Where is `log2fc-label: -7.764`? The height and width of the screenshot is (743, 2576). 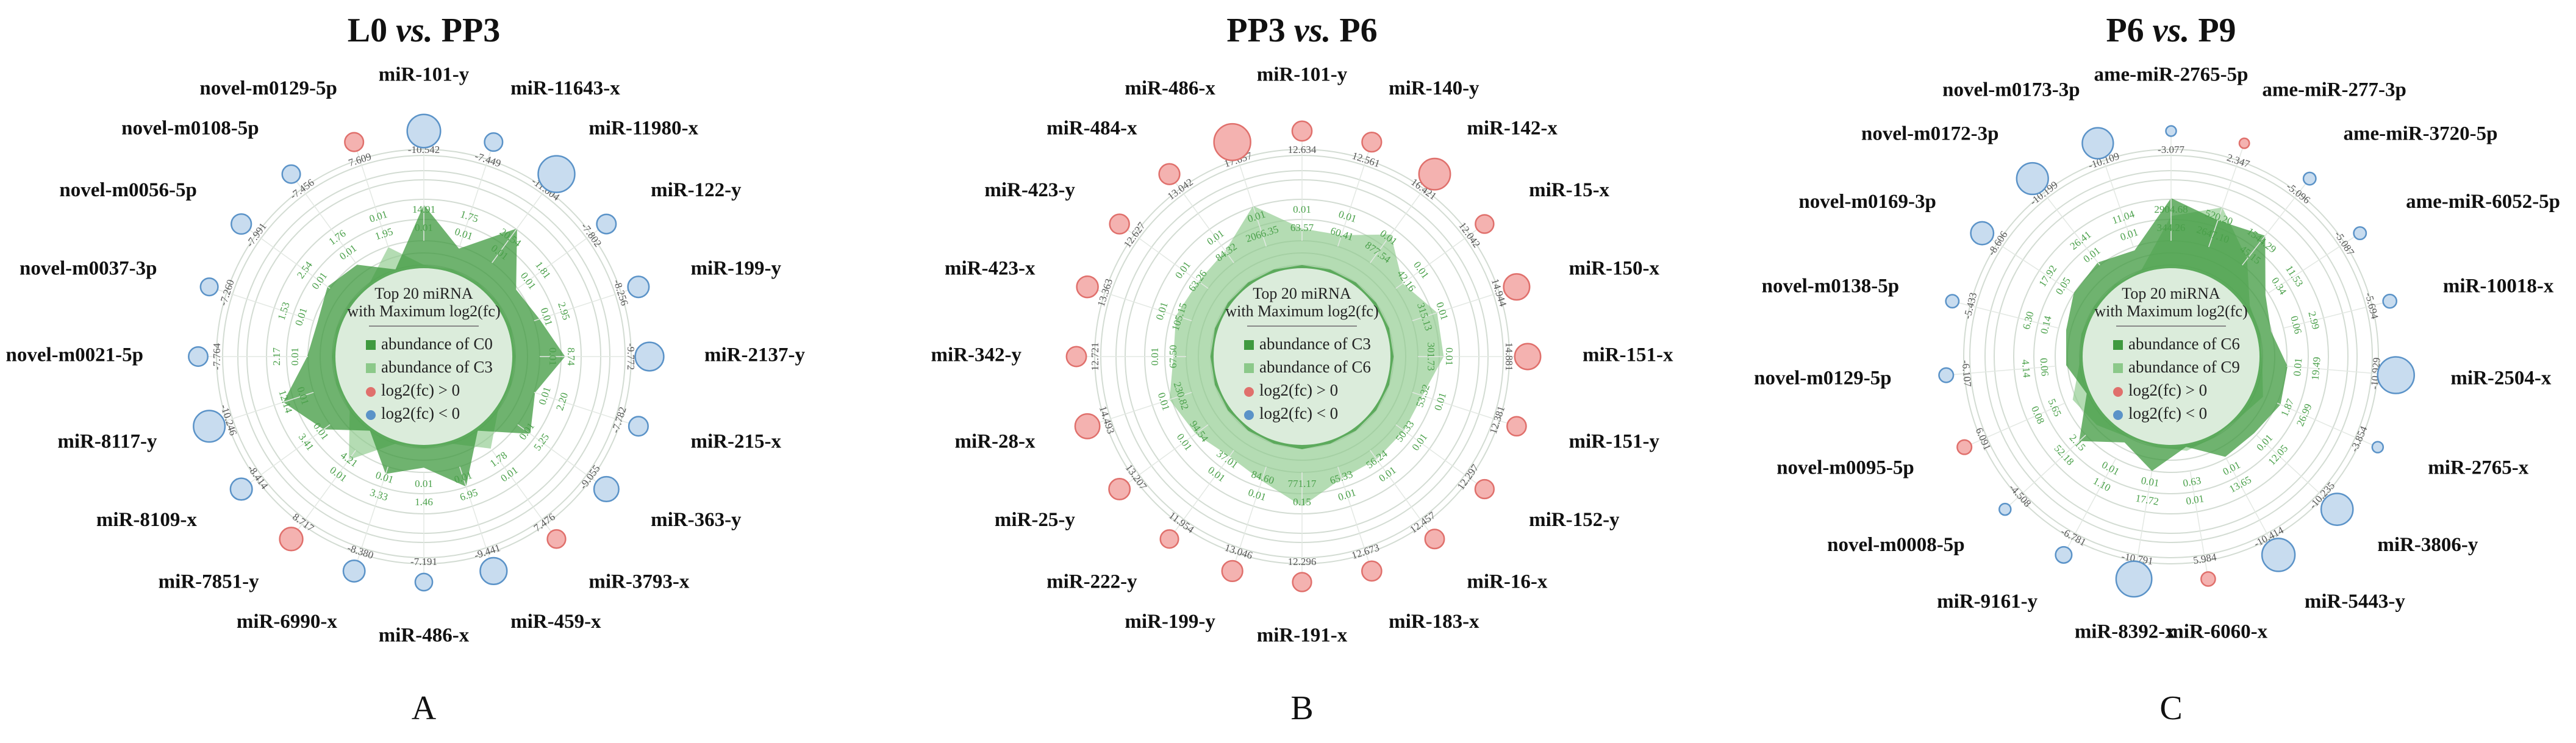
log2fc-label: -7.764 is located at coordinates (217, 356).